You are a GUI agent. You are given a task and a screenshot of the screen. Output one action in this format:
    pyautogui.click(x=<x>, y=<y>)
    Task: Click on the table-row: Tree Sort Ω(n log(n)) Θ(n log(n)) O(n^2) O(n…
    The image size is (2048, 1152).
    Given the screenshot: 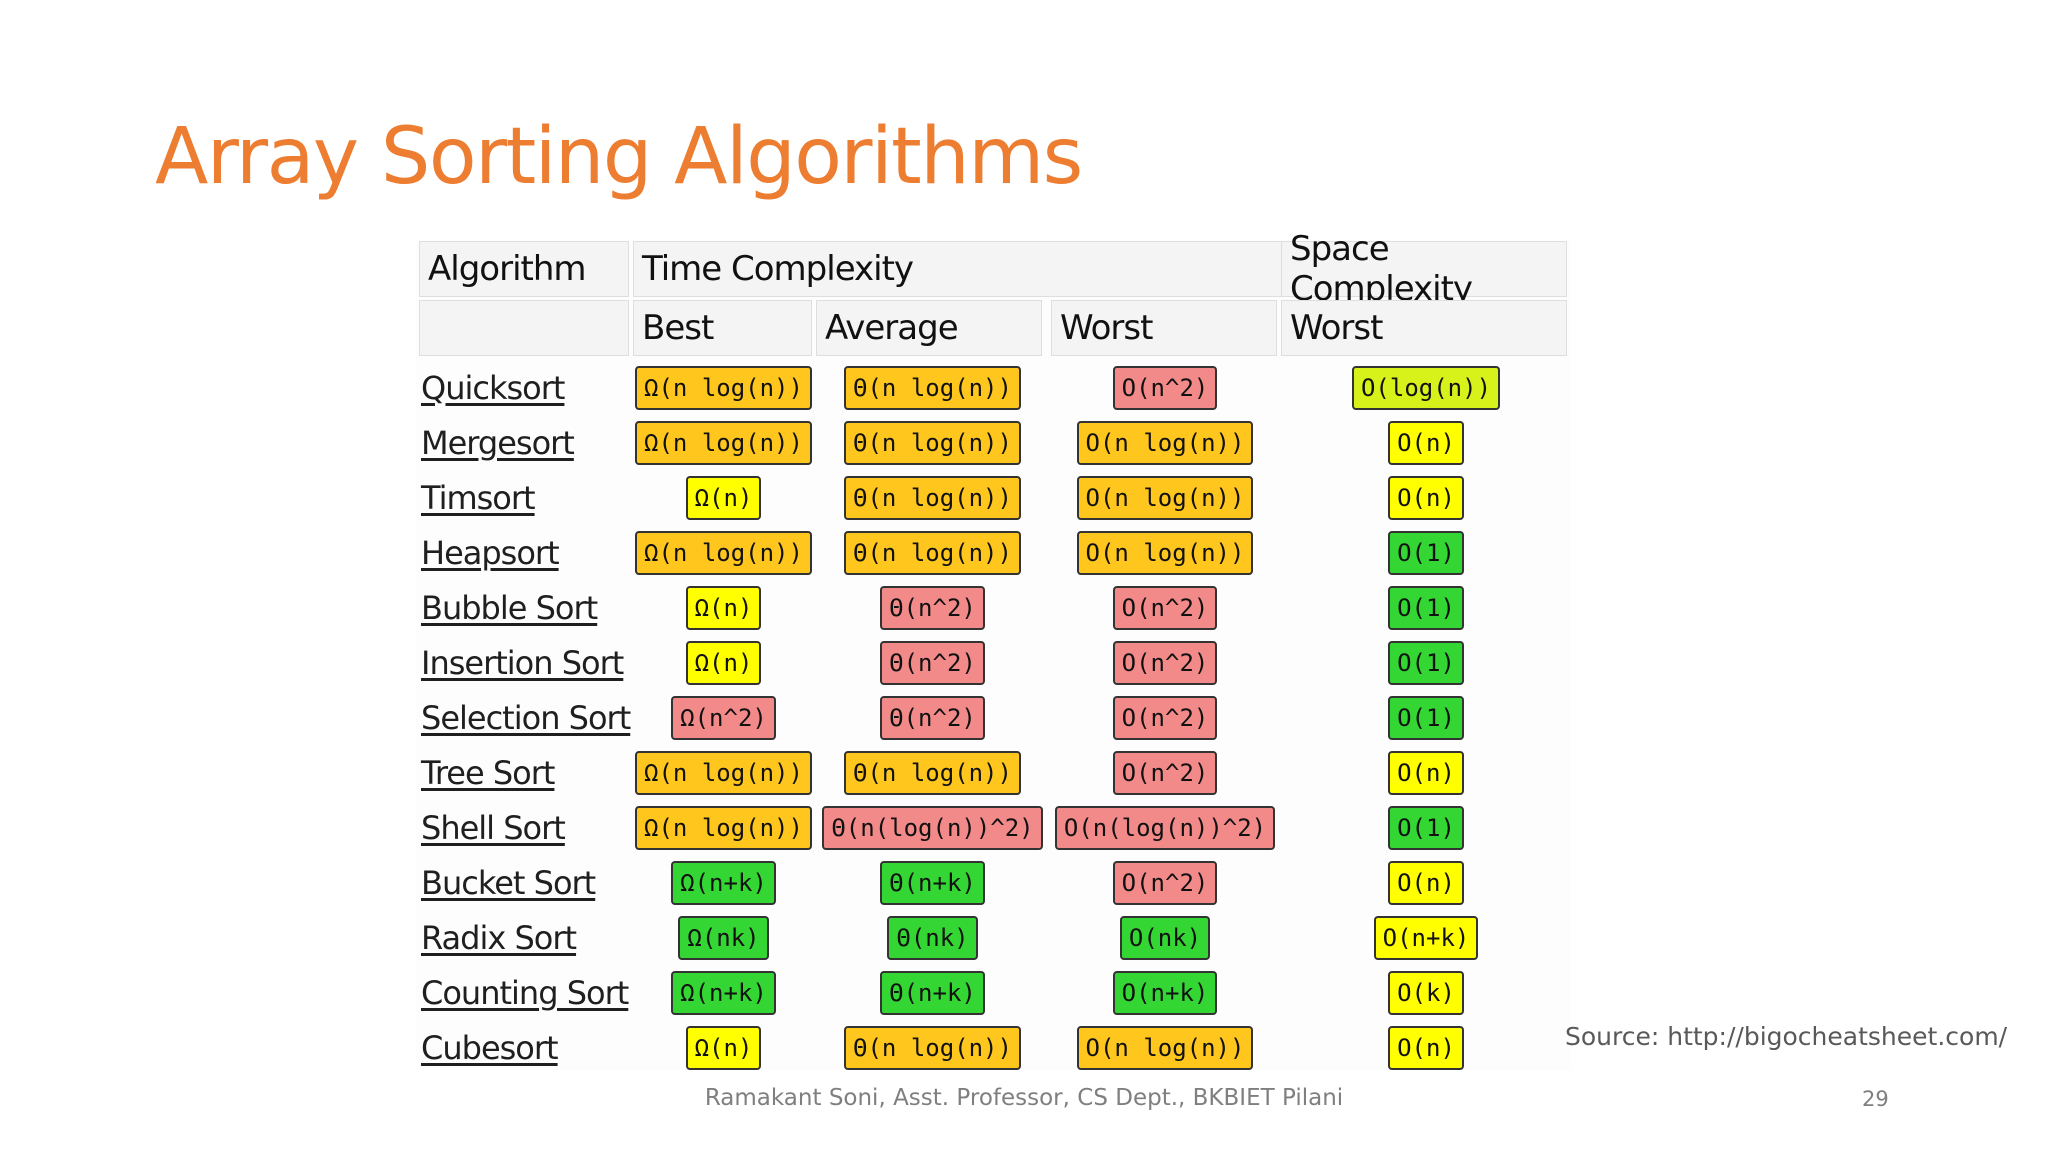 What is the action you would take?
    pyautogui.click(x=993, y=772)
    